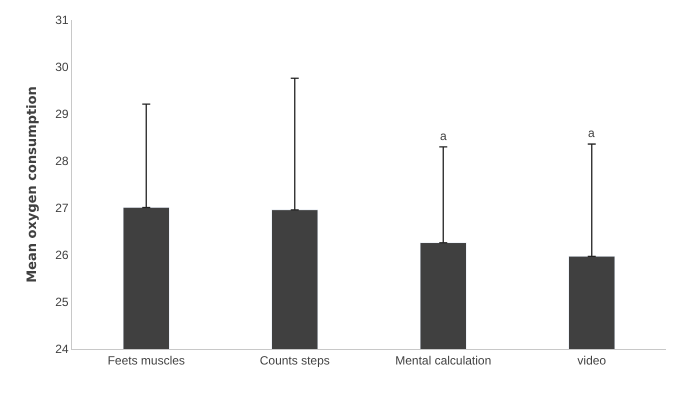 This screenshot has width=682, height=394. Describe the element at coordinates (62, 67) in the screenshot. I see `y-tick-label: 30` at that location.